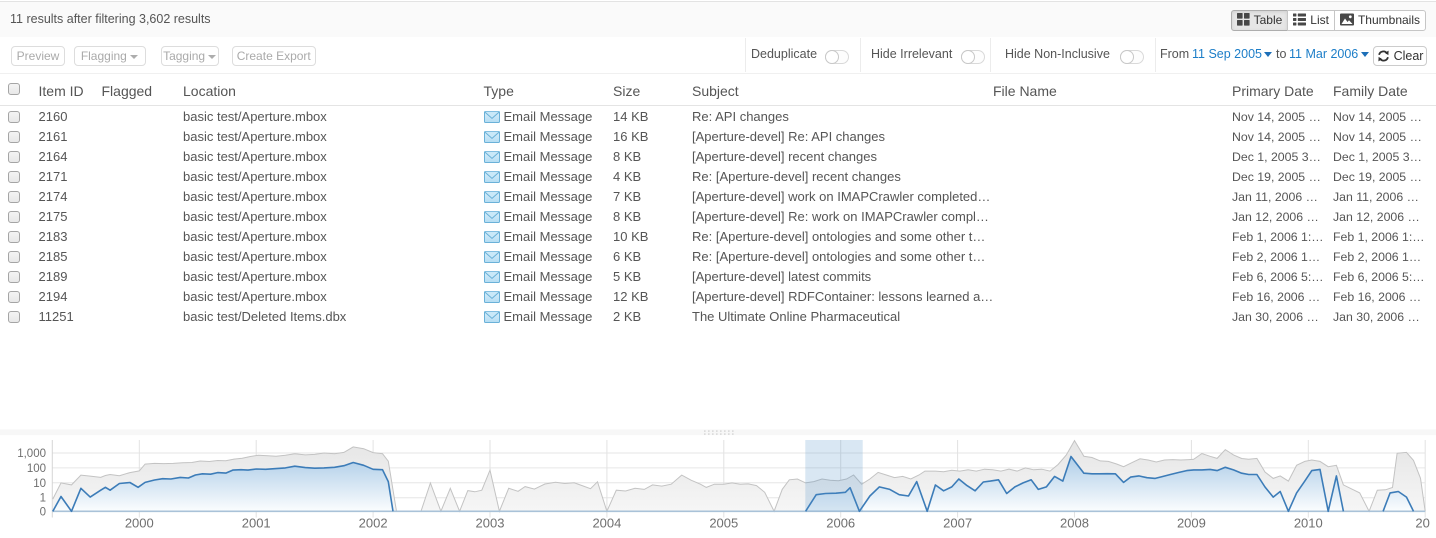 The width and height of the screenshot is (1436, 538). What do you see at coordinates (43, 499) in the screenshot?
I see `svg-text: 1` at bounding box center [43, 499].